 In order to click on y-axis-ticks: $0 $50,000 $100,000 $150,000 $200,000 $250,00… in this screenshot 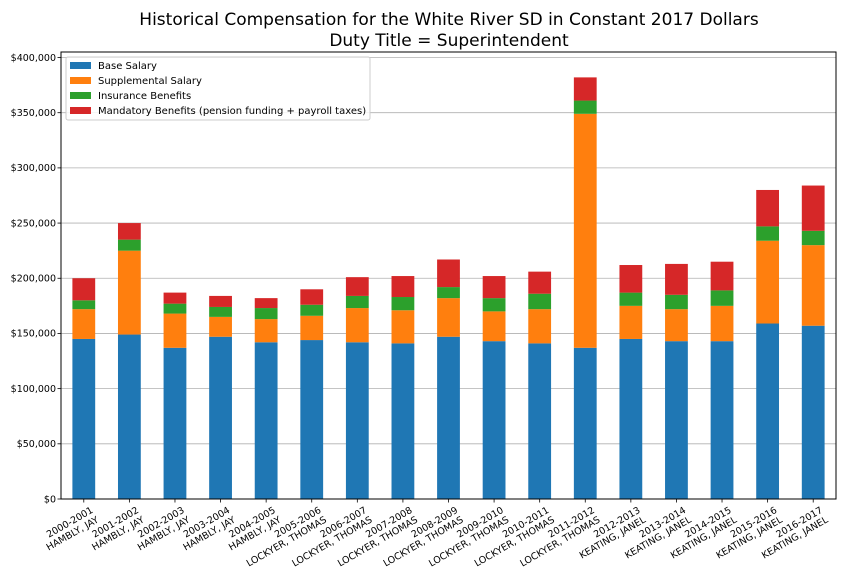, I will do `click(36, 279)`.